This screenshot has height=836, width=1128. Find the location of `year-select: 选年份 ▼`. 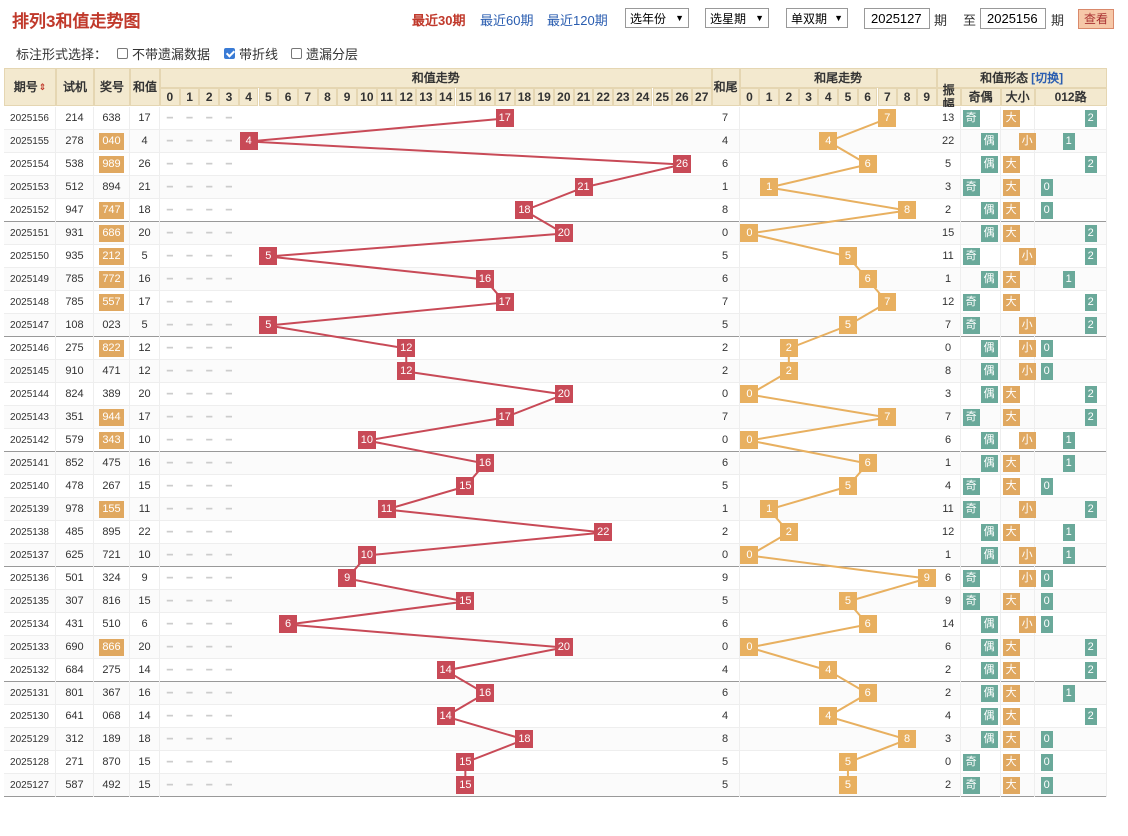

year-select: 选年份 ▼ is located at coordinates (657, 18).